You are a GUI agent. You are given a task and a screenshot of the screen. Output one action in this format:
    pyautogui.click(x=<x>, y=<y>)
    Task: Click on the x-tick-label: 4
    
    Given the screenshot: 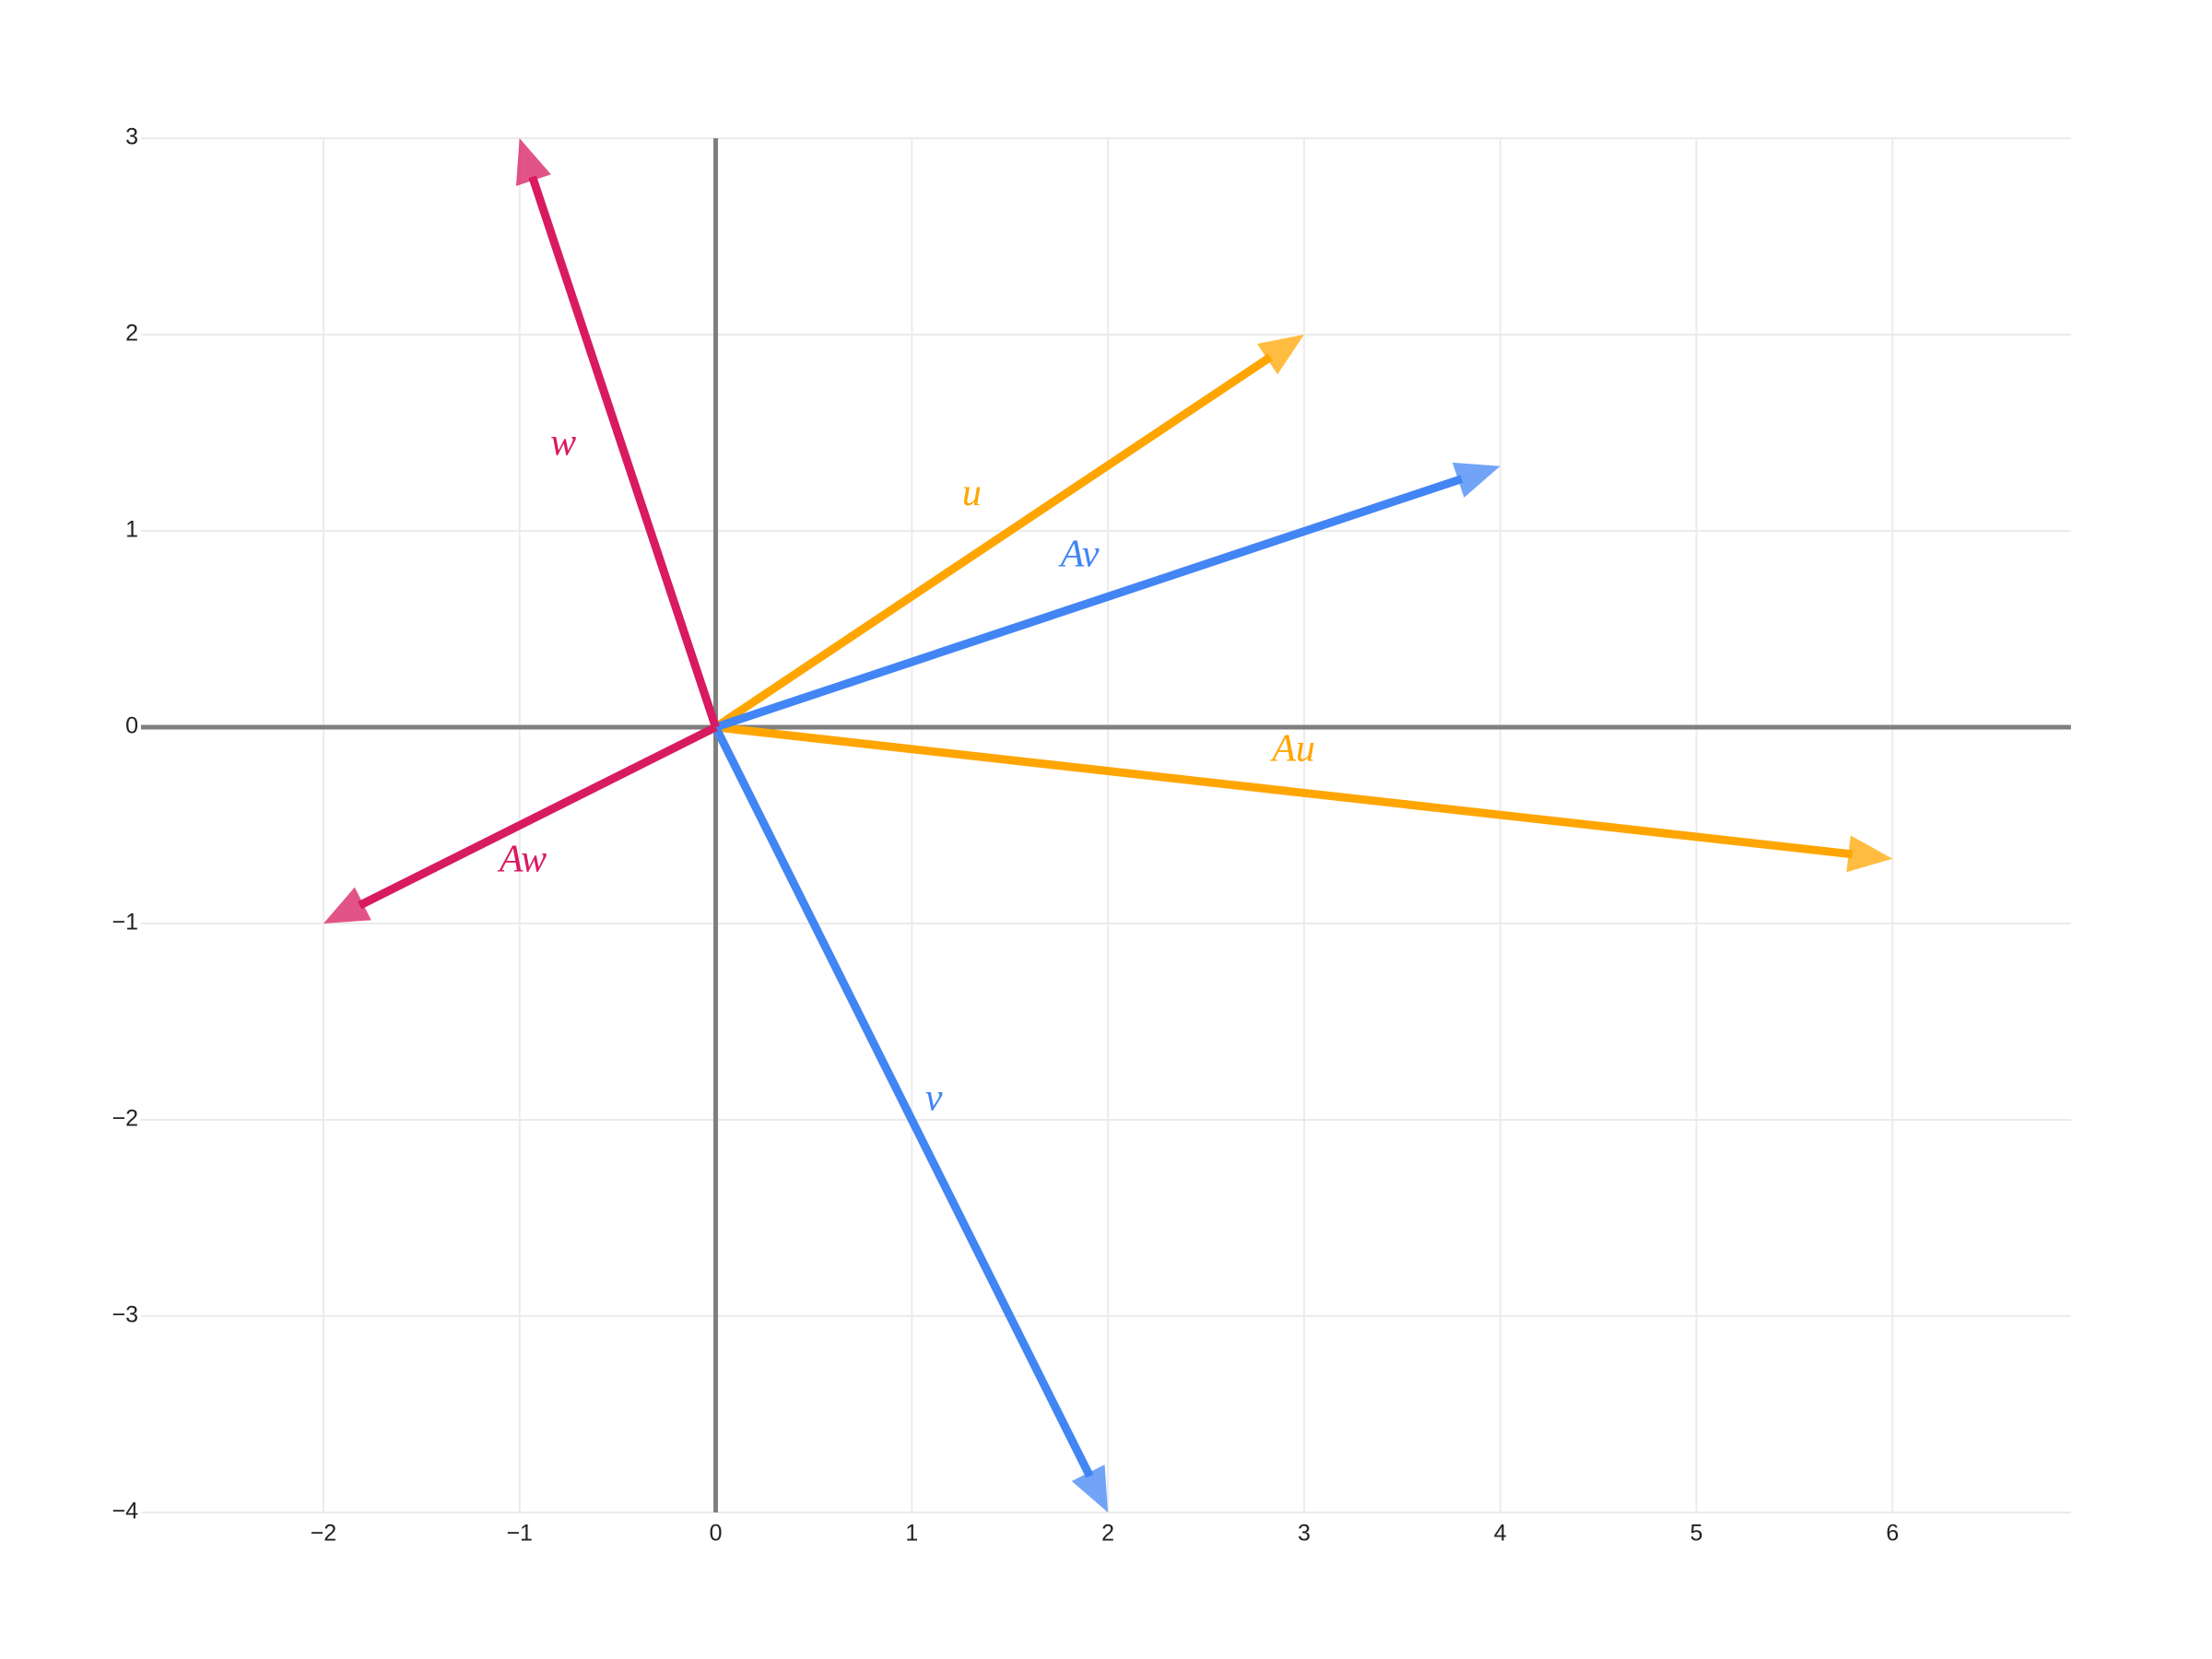 What is the action you would take?
    pyautogui.click(x=1500, y=1534)
    